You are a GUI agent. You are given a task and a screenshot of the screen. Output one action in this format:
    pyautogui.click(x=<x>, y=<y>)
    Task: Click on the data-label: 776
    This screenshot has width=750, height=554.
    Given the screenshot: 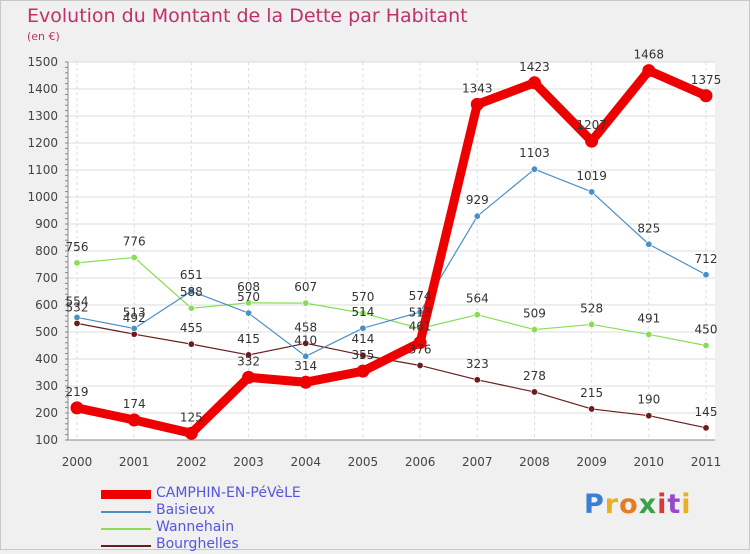 What is the action you would take?
    pyautogui.click(x=134, y=241)
    